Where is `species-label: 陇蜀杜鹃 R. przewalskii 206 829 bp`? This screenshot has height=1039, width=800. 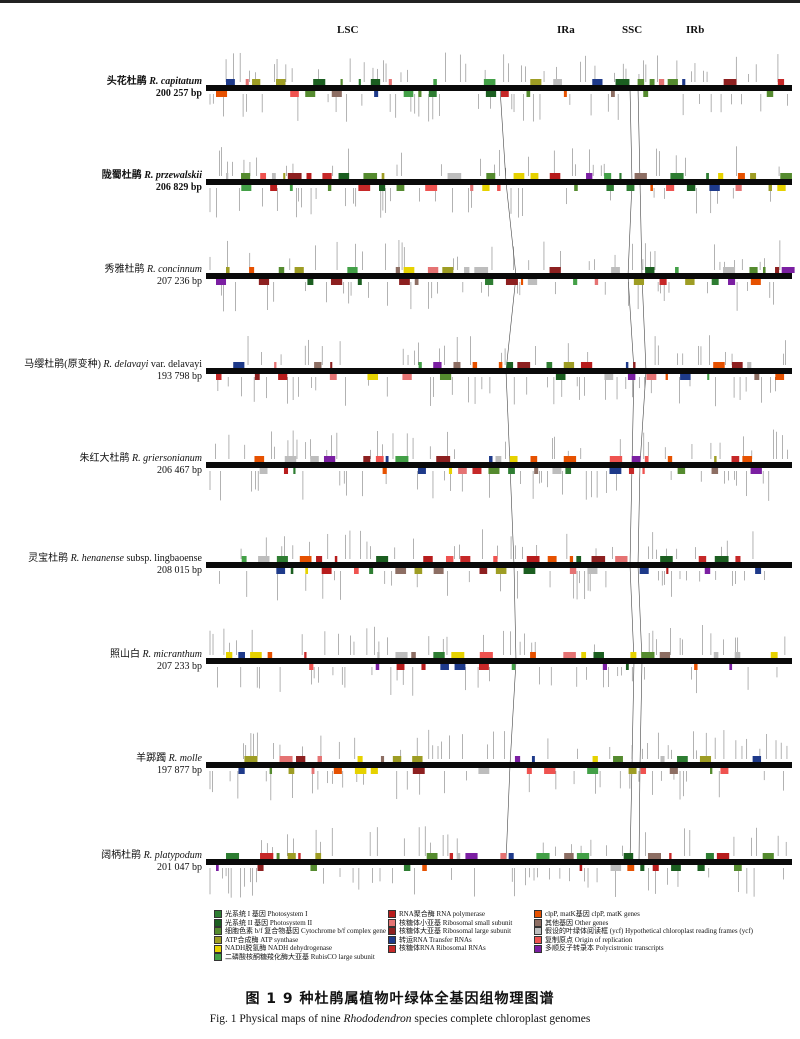 species-label: 陇蜀杜鹃 R. przewalskii 206 829 bp is located at coordinates (103, 182).